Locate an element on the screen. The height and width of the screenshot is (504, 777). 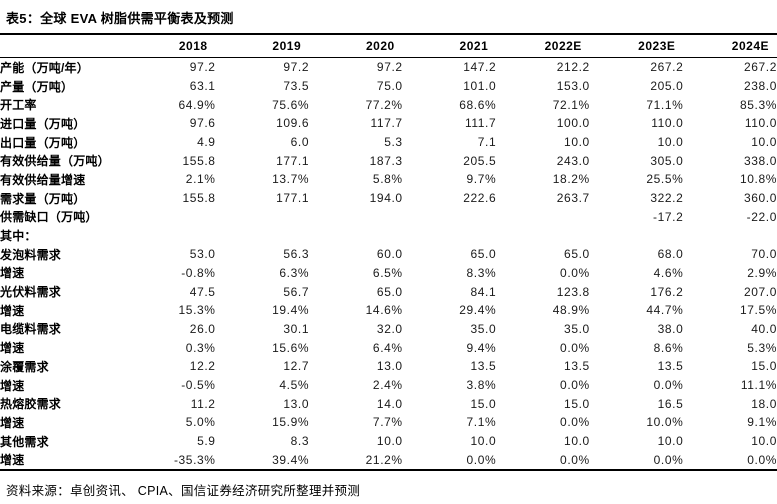
cell-value: 21.2% is located at coordinates (384, 459).